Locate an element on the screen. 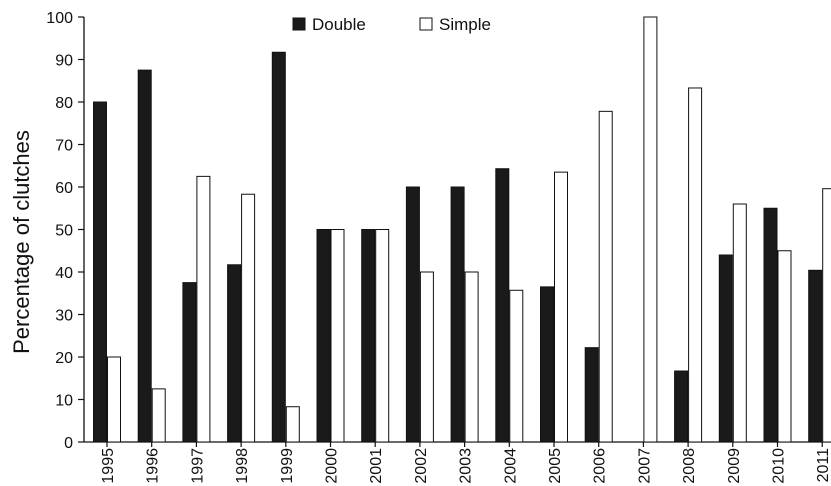  y-tick-label: 50 is located at coordinates (64, 231).